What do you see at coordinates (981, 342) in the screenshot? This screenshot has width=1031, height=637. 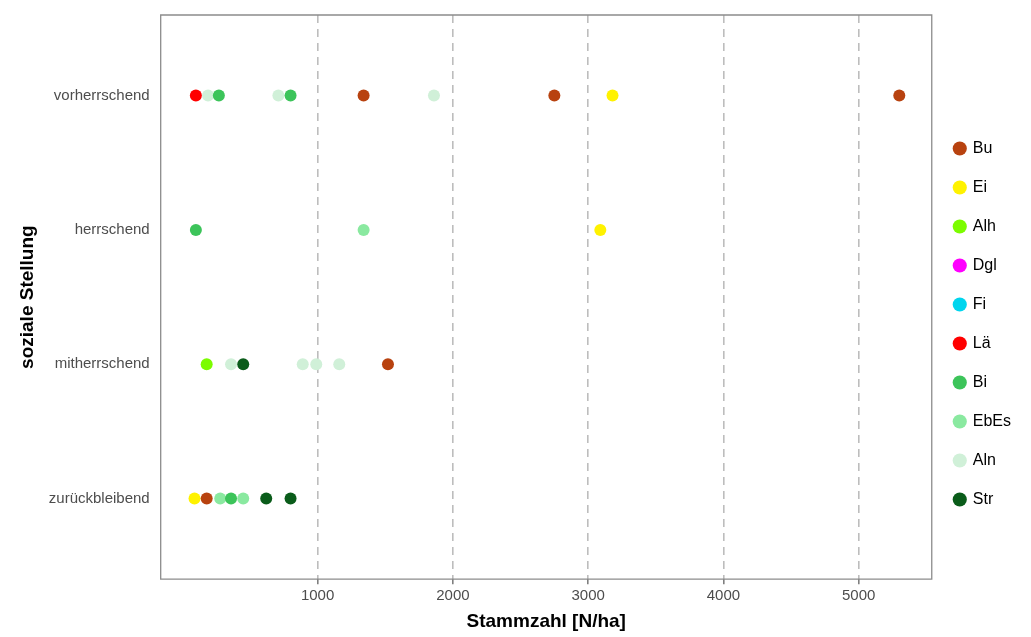 I see `legend-label: Lä` at bounding box center [981, 342].